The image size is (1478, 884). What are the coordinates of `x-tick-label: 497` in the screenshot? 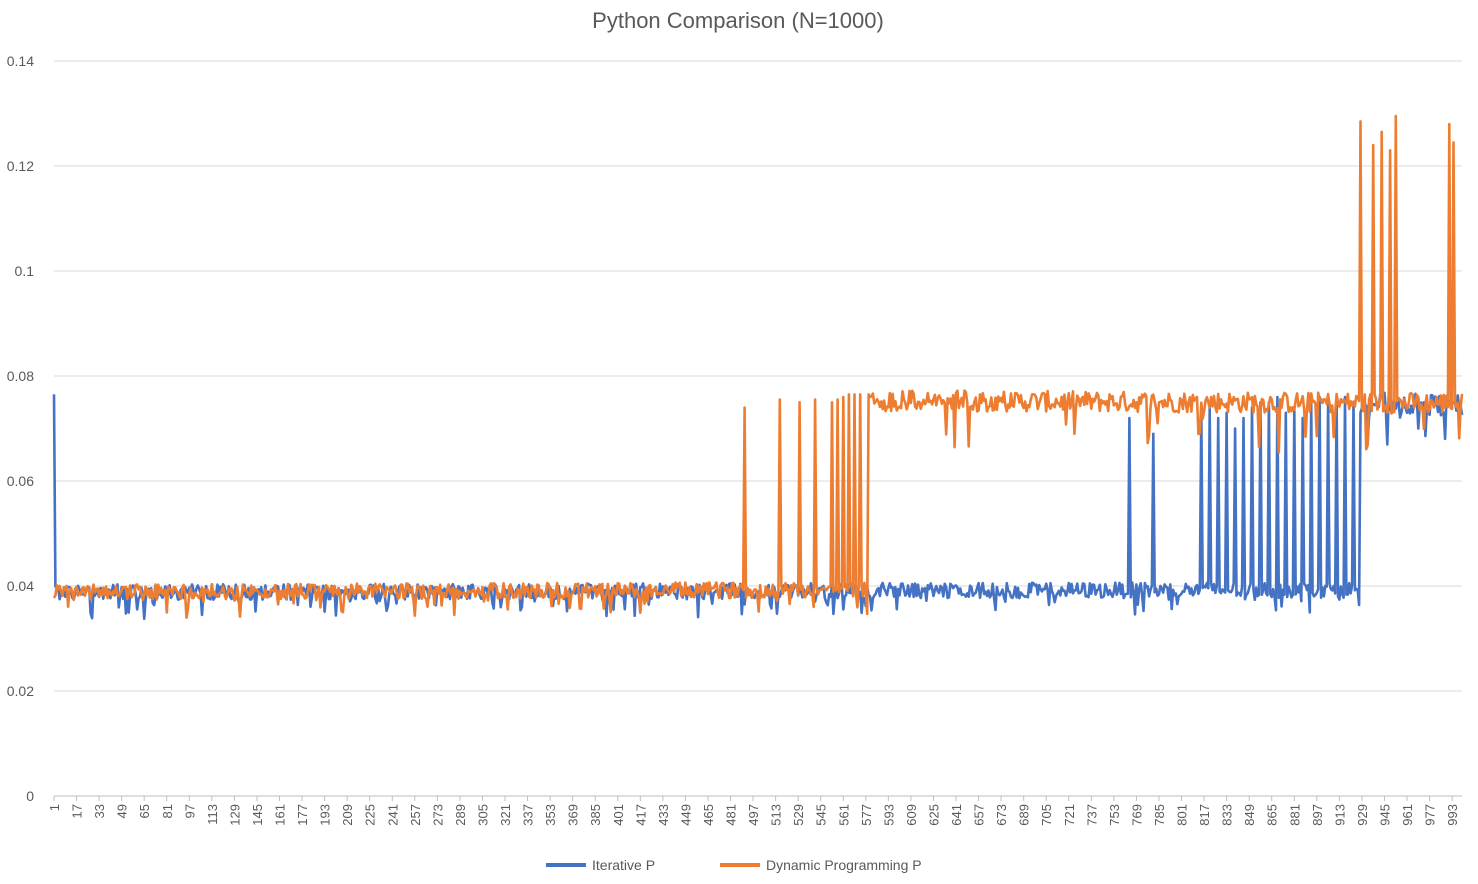 It's located at (753, 815).